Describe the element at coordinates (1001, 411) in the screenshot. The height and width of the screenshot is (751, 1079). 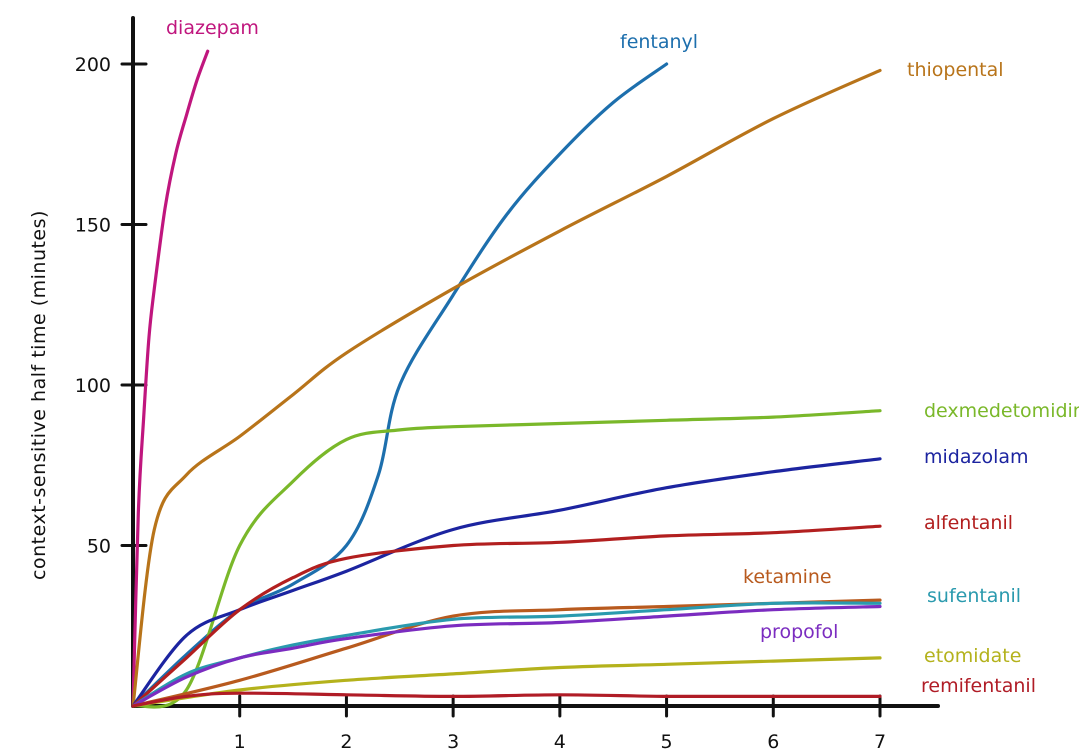
I see `series-label-dexmedetomidine: dexmedetomidine` at that location.